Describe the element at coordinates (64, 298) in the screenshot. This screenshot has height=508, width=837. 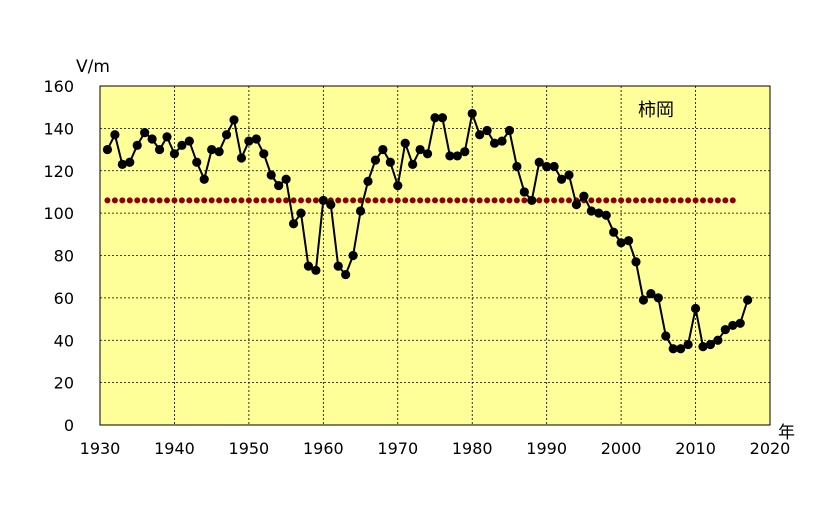
I see `y-tick-label: 60` at that location.